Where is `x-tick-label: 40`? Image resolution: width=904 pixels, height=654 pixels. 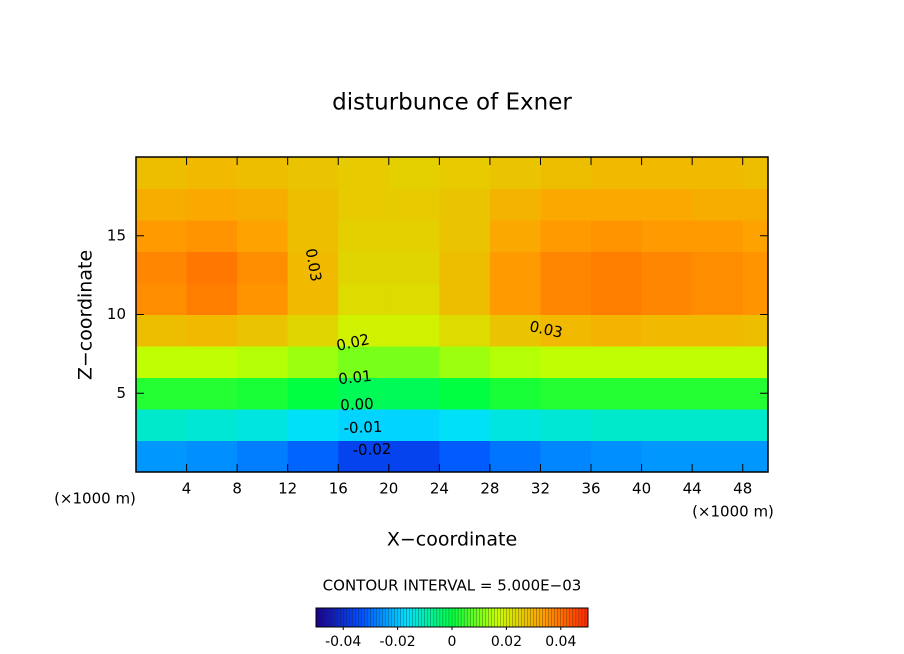
x-tick-label: 40 is located at coordinates (641, 489).